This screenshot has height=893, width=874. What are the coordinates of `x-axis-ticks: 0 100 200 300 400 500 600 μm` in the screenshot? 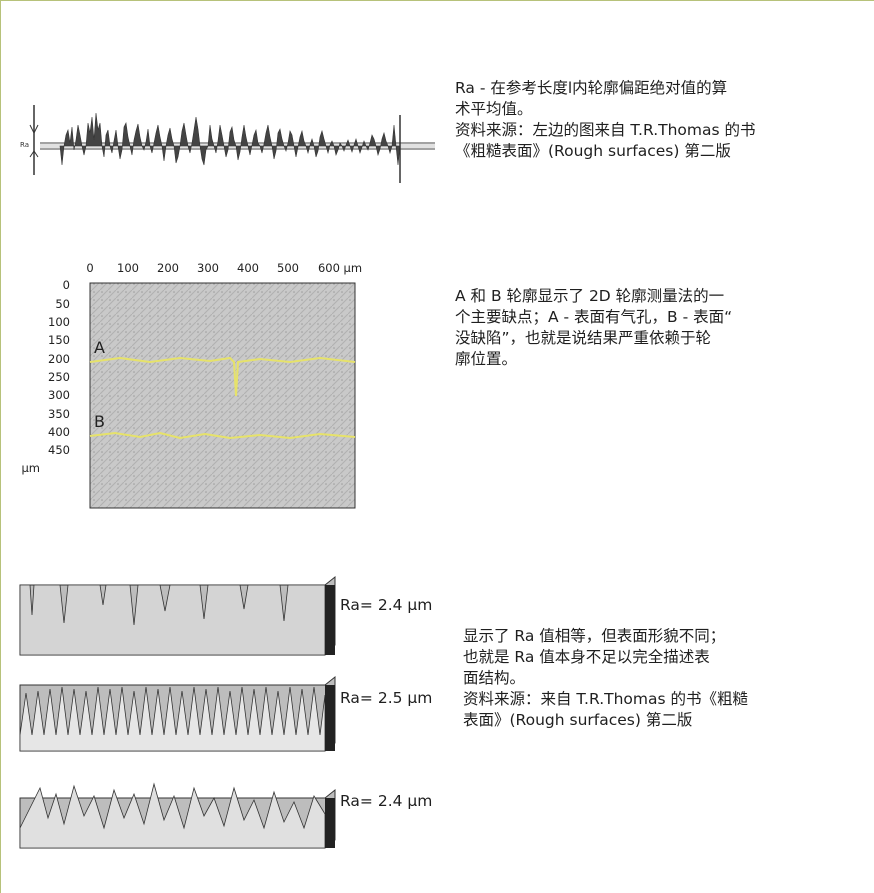 It's located at (224, 268).